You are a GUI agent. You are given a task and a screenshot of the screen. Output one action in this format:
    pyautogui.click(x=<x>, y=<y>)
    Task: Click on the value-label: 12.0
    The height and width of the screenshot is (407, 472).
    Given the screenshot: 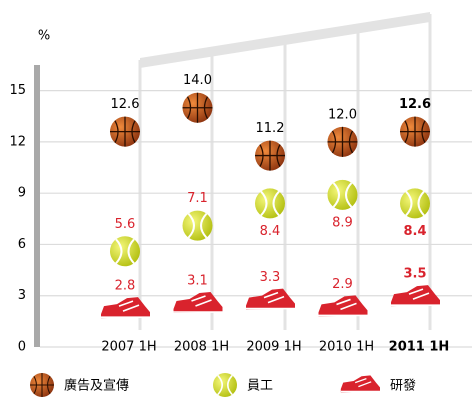 What is the action you would take?
    pyautogui.click(x=342, y=114)
    